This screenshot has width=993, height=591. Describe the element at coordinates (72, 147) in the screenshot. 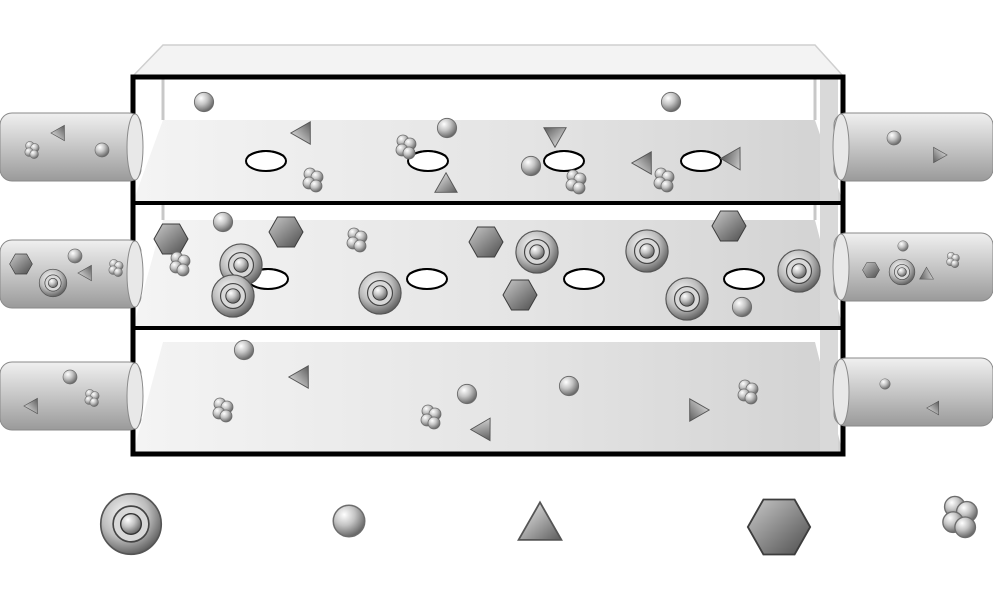

I see `inlet-top` at that location.